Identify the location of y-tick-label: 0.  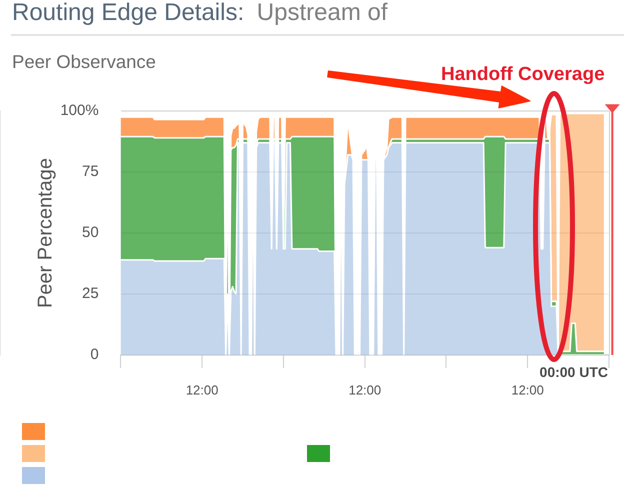
(94, 355).